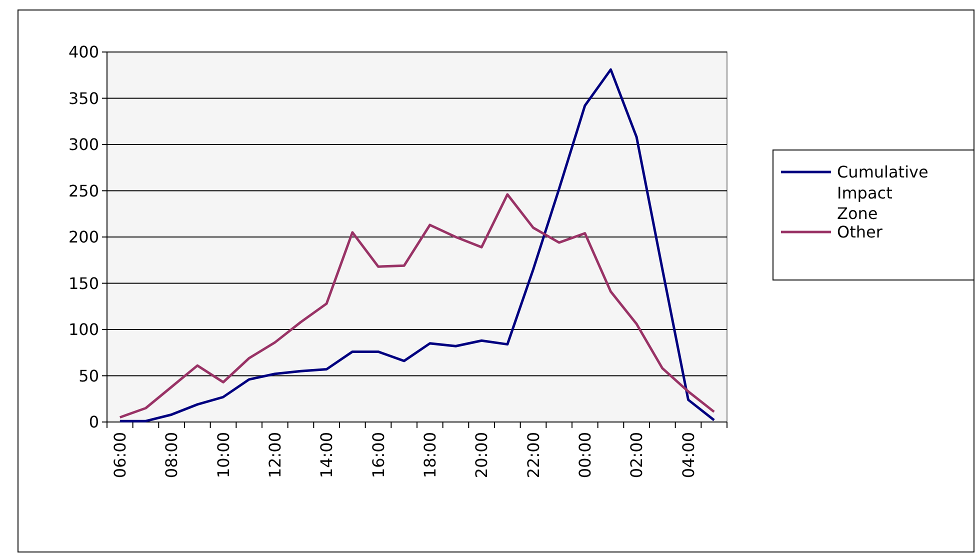 Image resolution: width=975 pixels, height=553 pixels. Describe the element at coordinates (83, 283) in the screenshot. I see `y-tick-label: 150` at that location.